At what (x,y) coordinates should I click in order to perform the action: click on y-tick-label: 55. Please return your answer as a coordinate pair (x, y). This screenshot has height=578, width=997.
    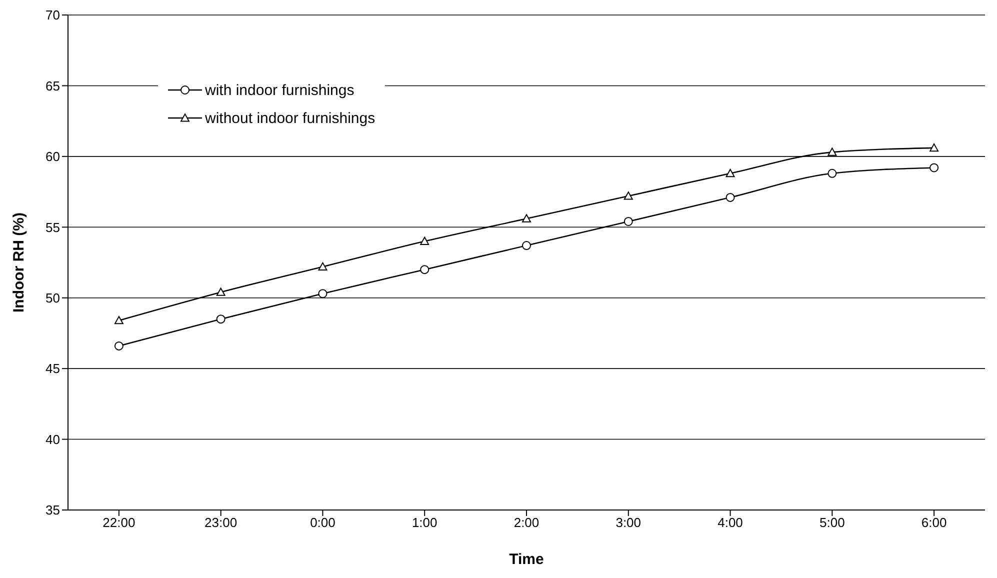
    Looking at the image, I should click on (53, 227).